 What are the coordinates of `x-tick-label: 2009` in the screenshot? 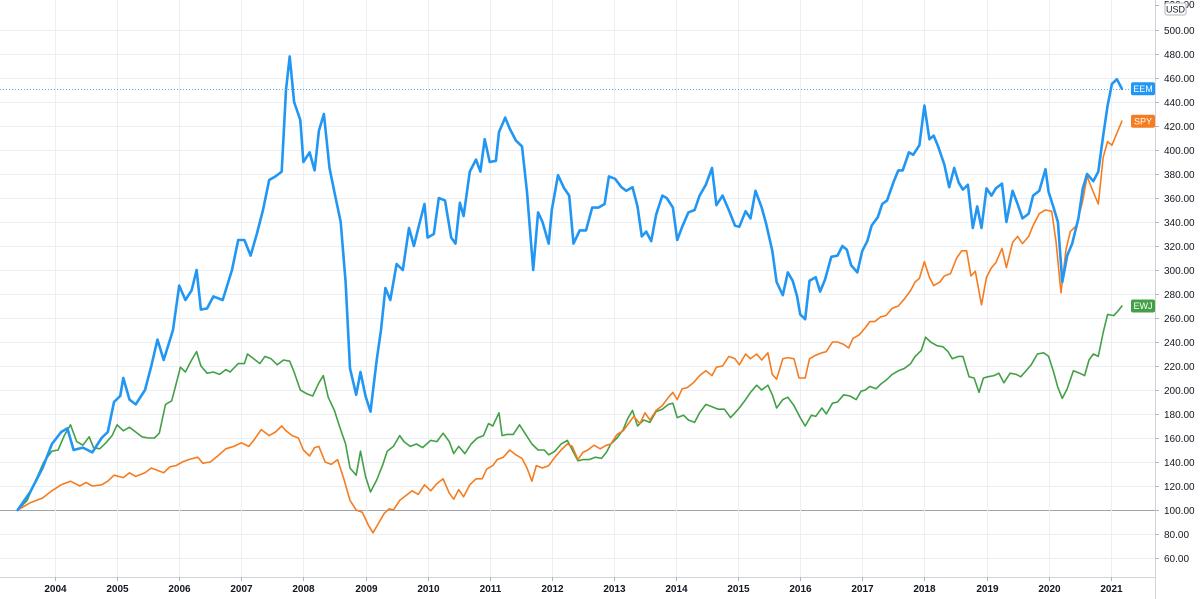 It's located at (366, 589).